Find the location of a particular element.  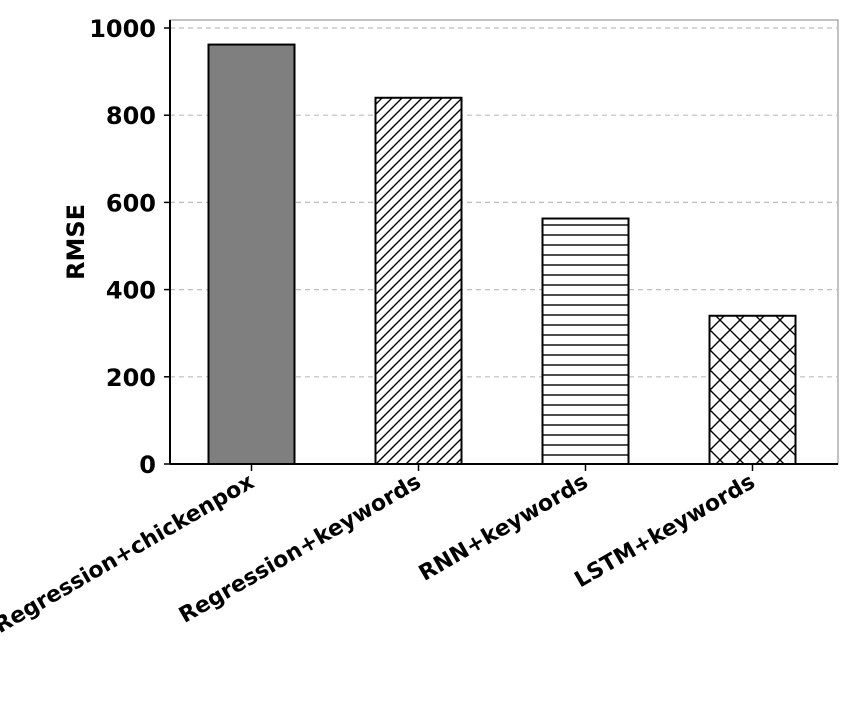

y-axis-ticks: 0 200 400 600 800 1000 is located at coordinates (129, 247).